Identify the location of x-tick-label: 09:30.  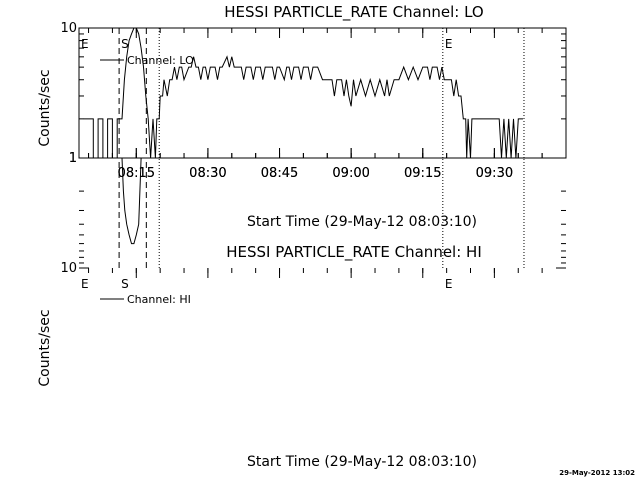
(494, 173).